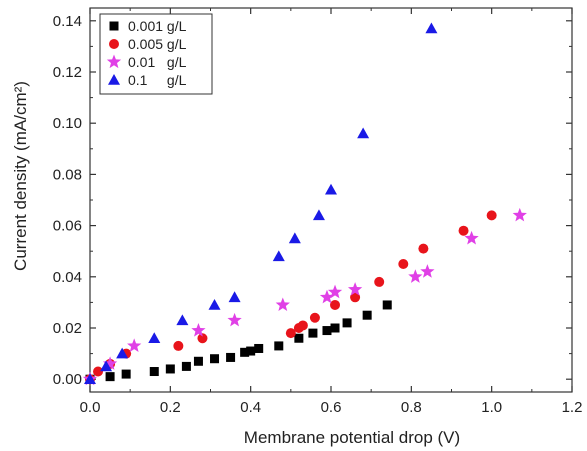 This screenshot has height=451, width=587. What do you see at coordinates (491, 407) in the screenshot?
I see `x-tick-label: 1.0` at bounding box center [491, 407].